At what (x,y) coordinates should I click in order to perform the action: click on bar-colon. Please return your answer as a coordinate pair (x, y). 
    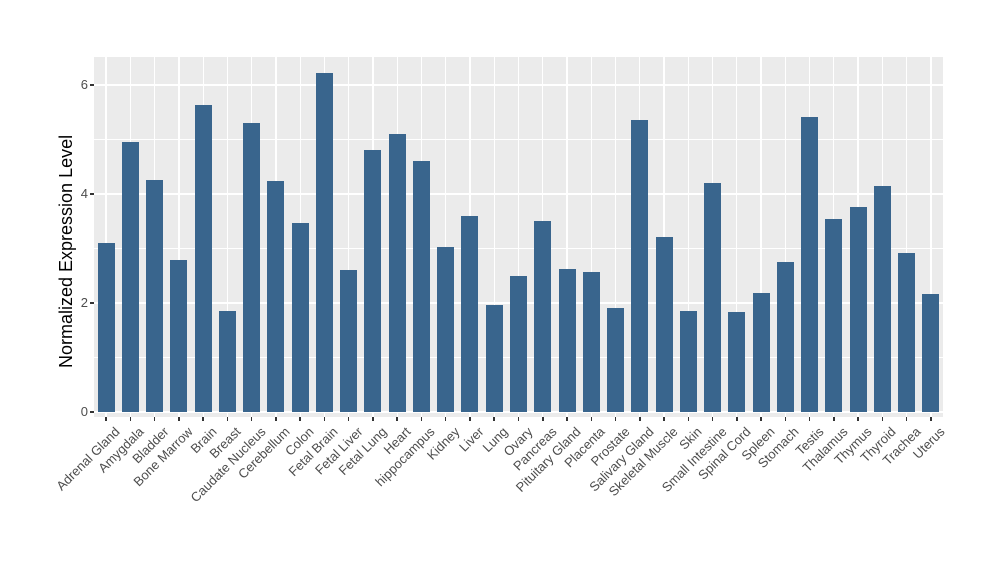
    Looking at the image, I should click on (300, 317).